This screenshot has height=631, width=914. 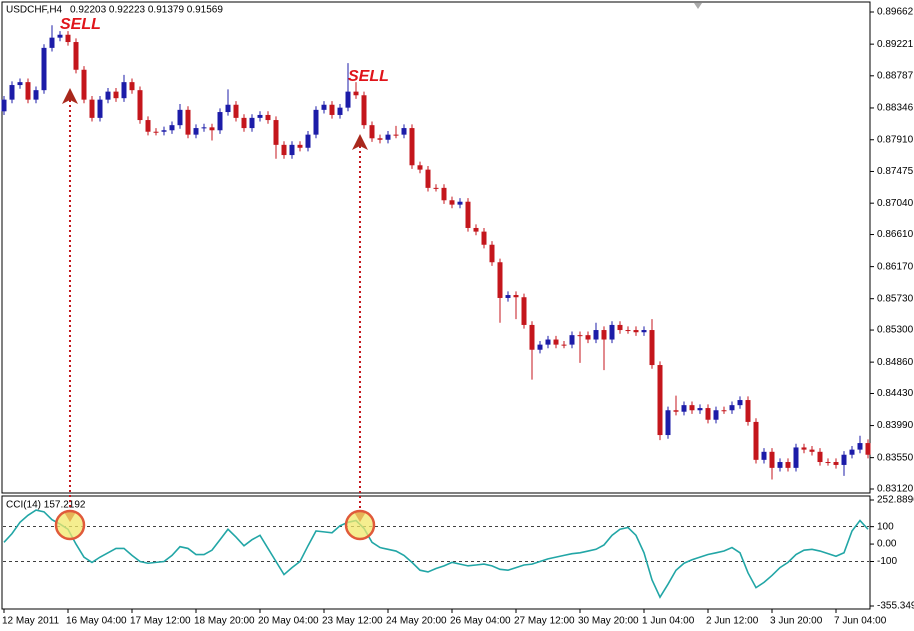 I want to click on cci-line, so click(x=436, y=554).